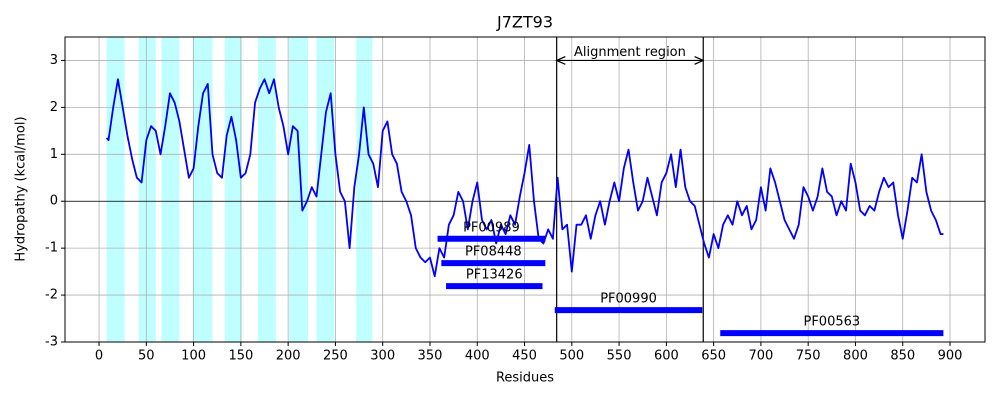  What do you see at coordinates (193, 356) in the screenshot?
I see `x-tick-label: 100` at bounding box center [193, 356].